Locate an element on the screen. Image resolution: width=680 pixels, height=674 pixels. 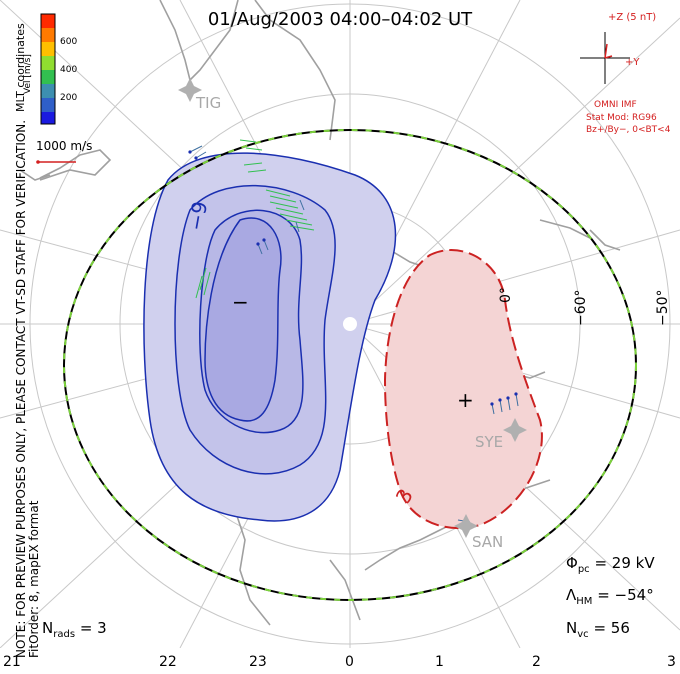
colorbar-tick-200: 200 is located at coordinates (69, 98).